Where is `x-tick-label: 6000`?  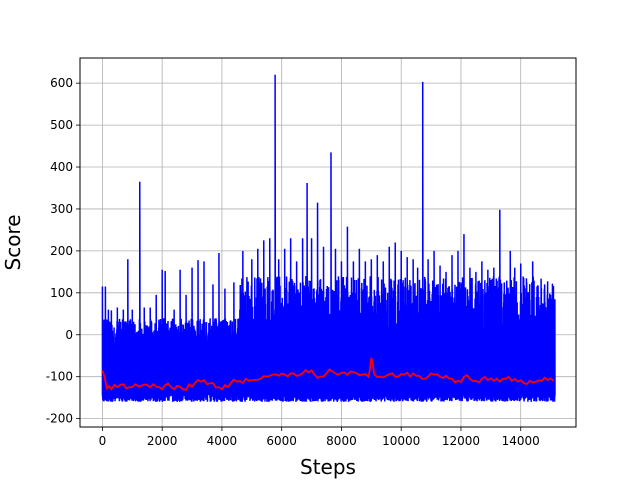 x-tick-label: 6000 is located at coordinates (281, 441).